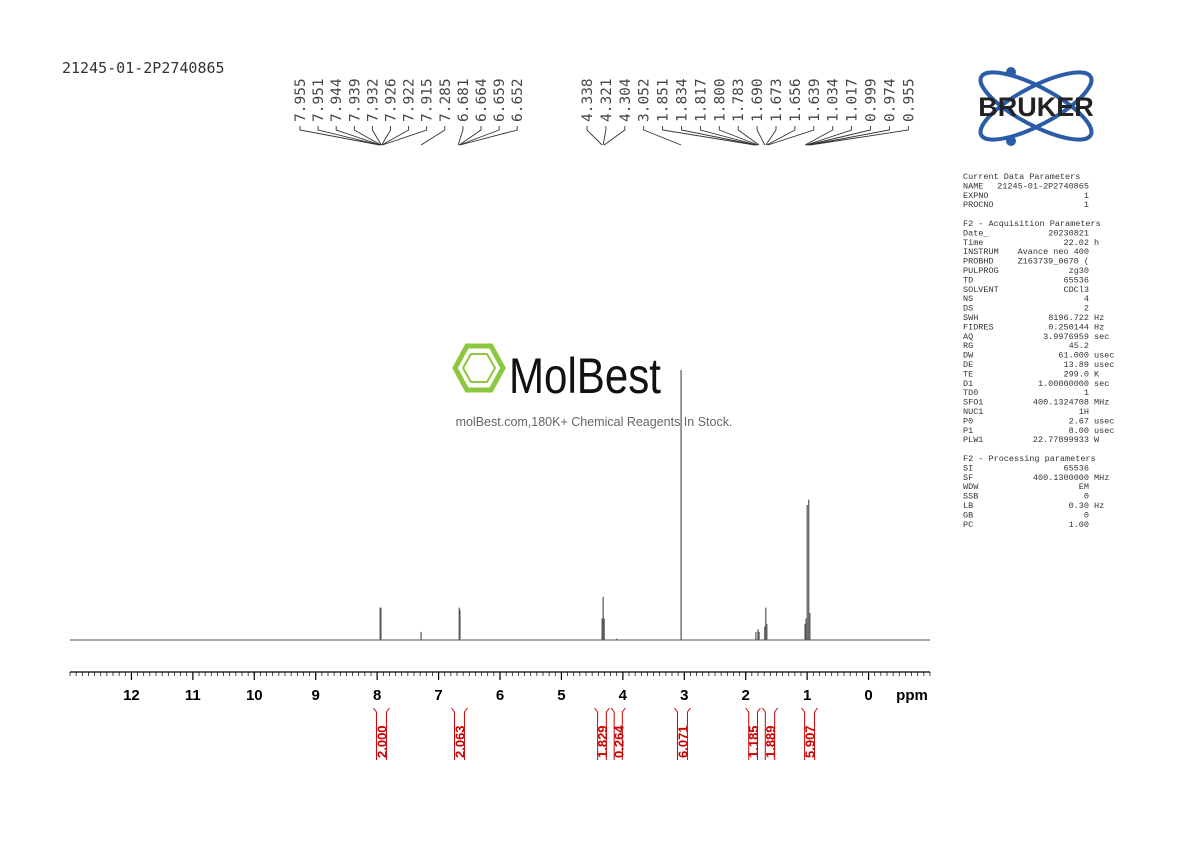 This screenshot has height=842, width=1190. Describe the element at coordinates (968, 468) in the screenshot. I see `param-name: SI` at that location.